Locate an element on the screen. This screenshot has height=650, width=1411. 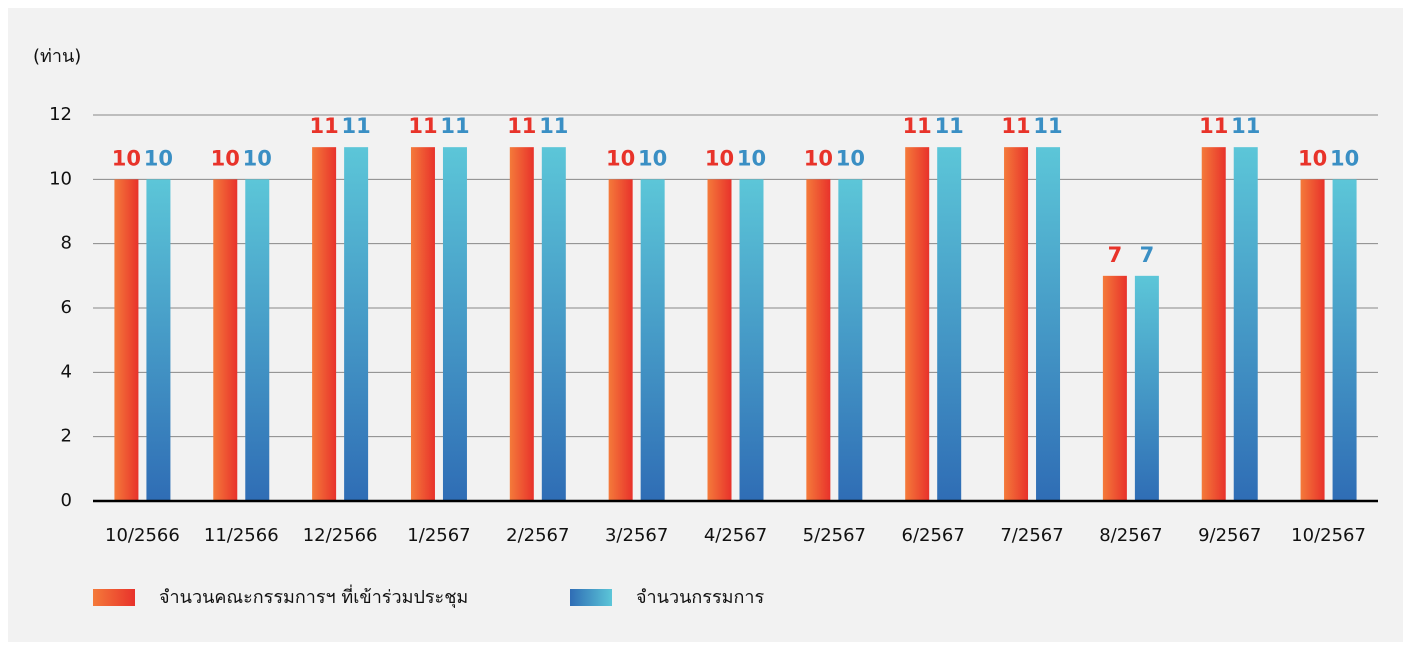
legend-label: จำนวนกรรมการ is located at coordinates (700, 597).